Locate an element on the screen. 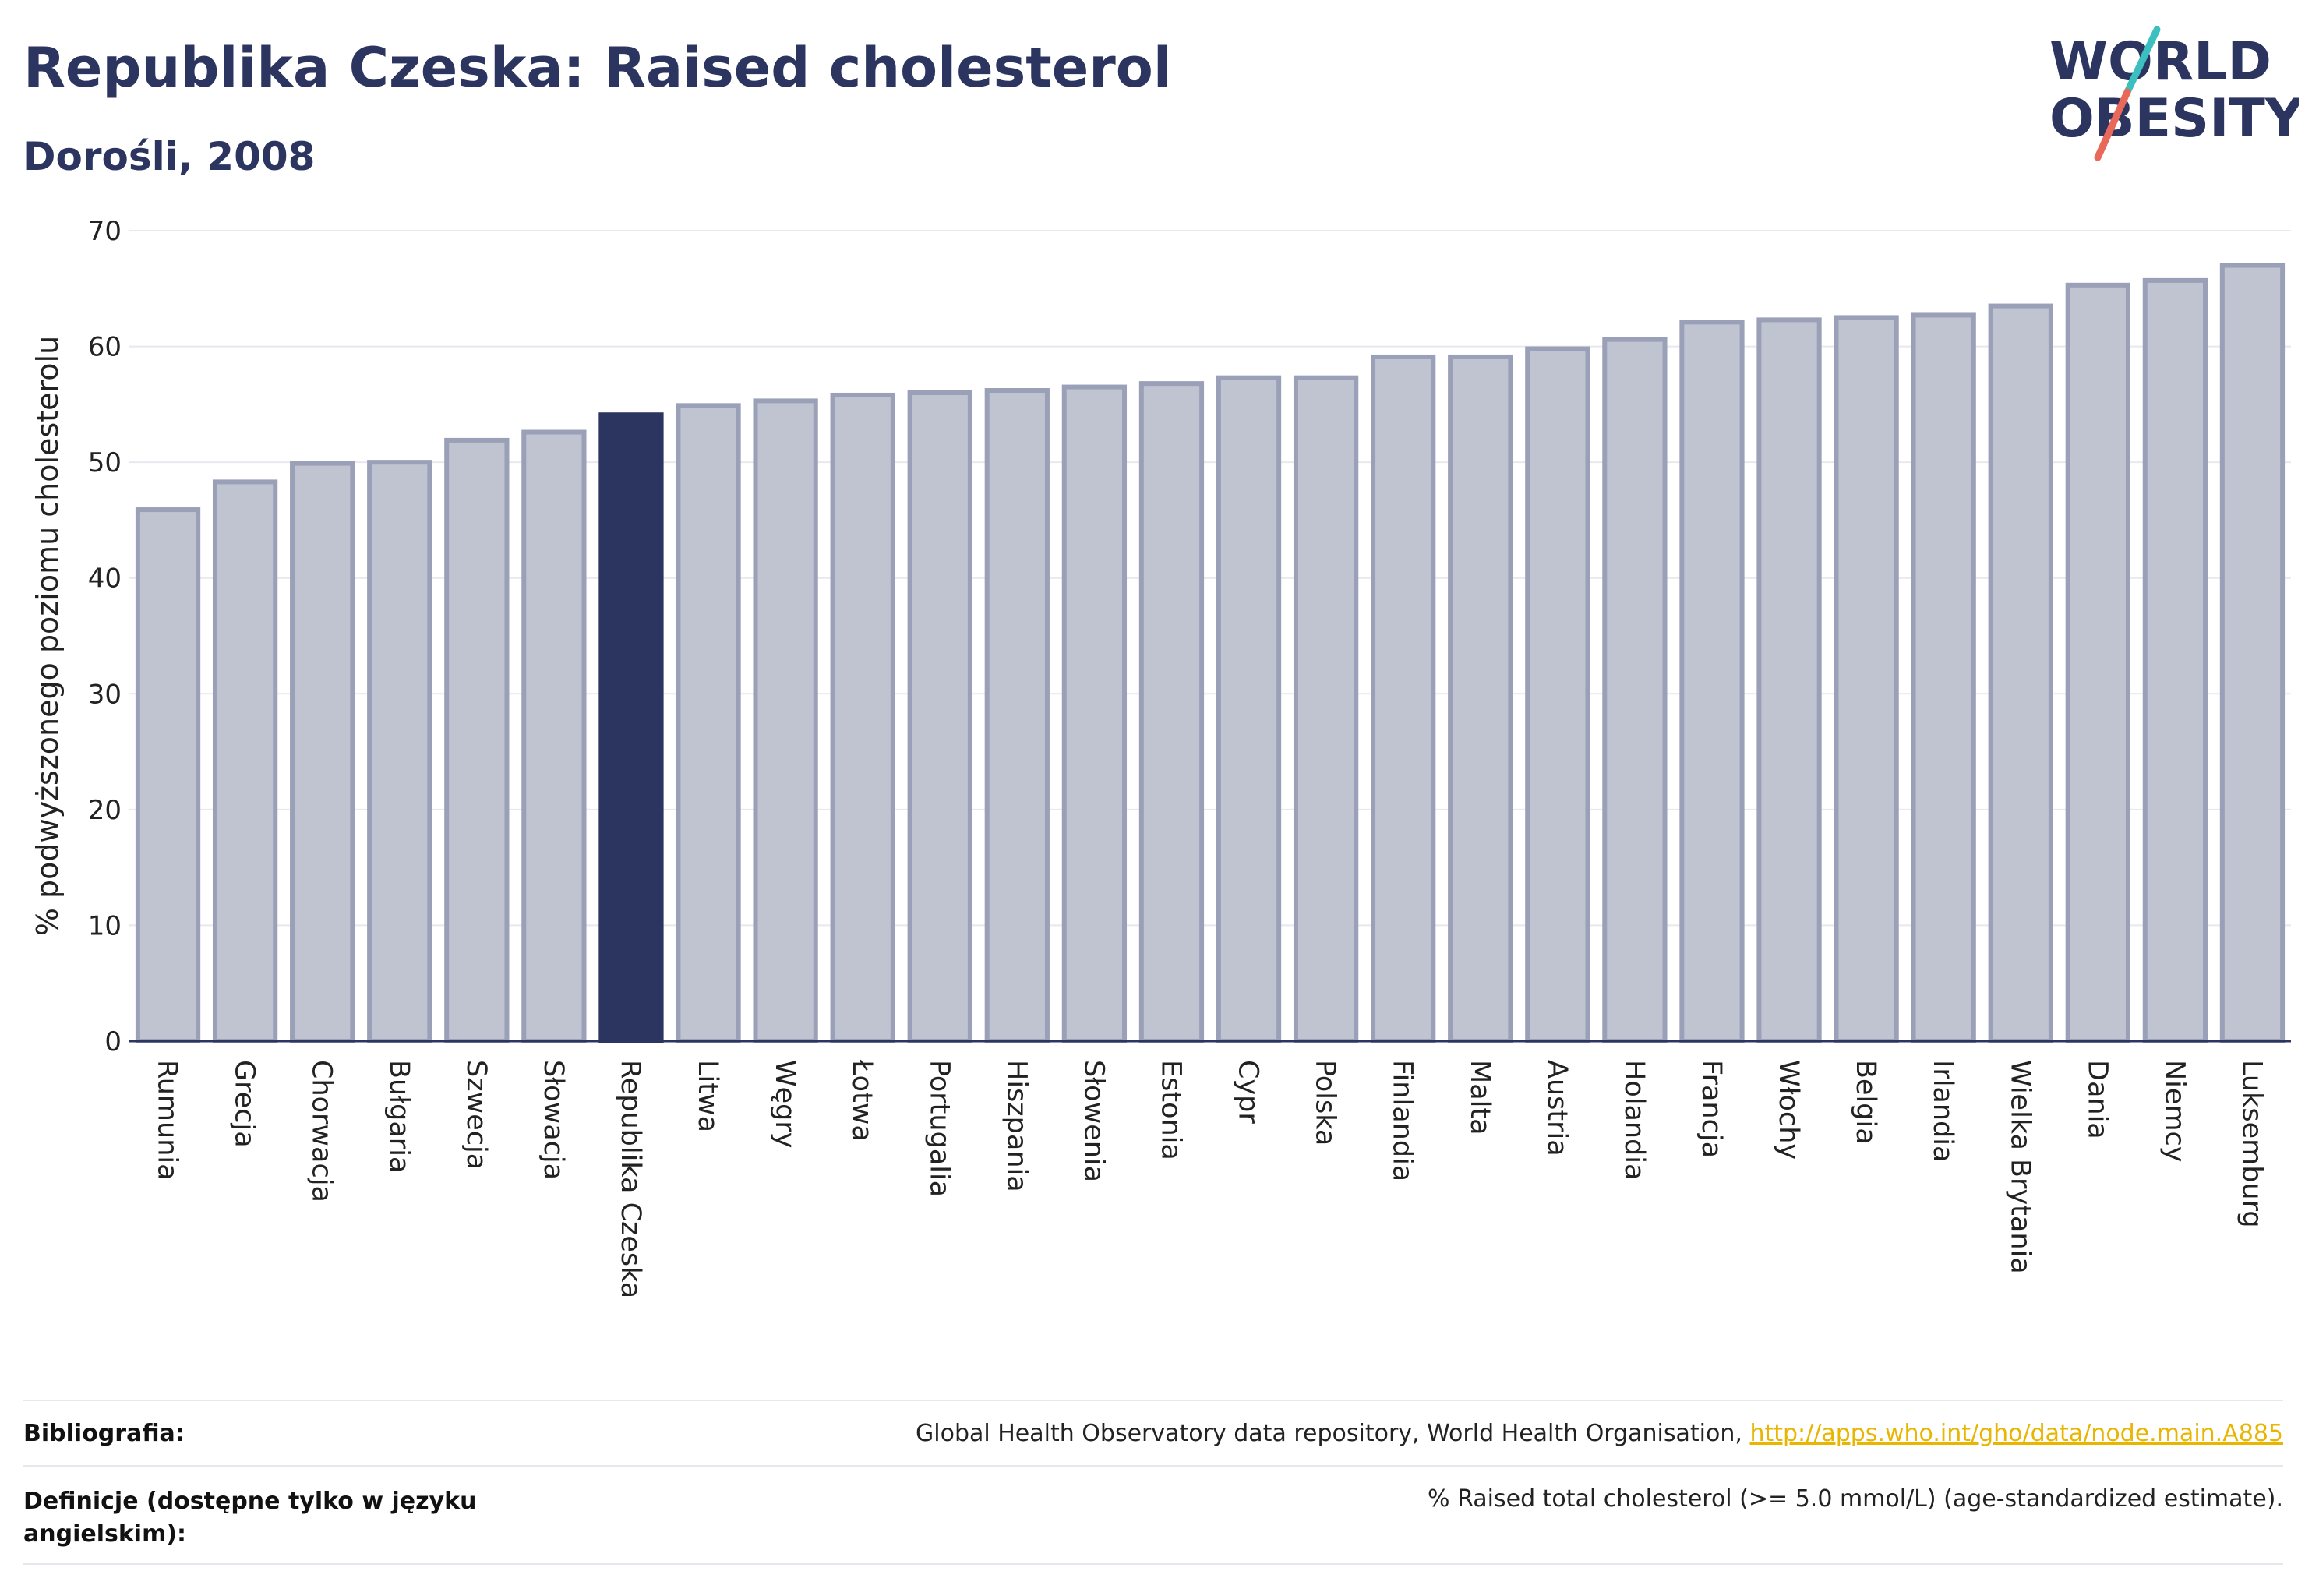 The height and width of the screenshot is (1596, 2305). x-tick-label: Chorwacja is located at coordinates (321, 1131).